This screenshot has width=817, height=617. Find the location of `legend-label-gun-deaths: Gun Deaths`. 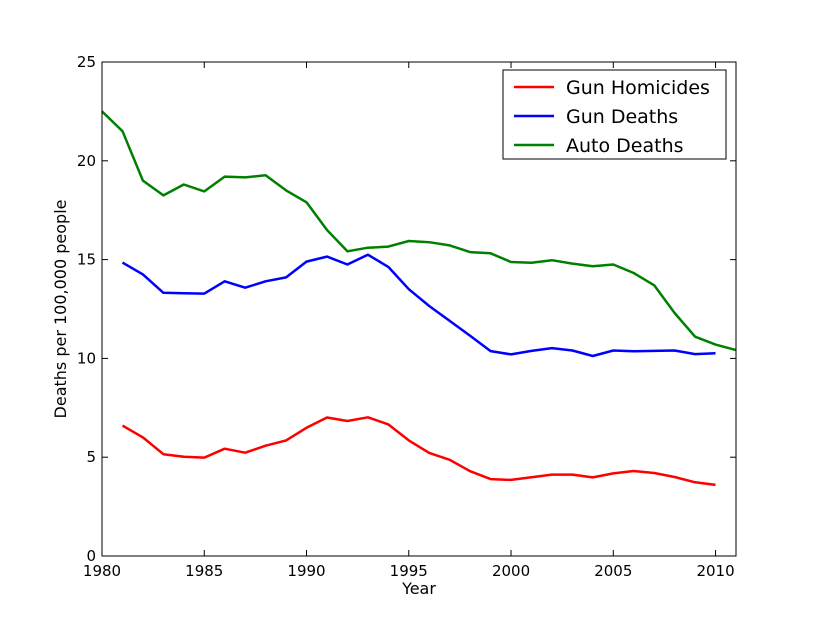

legend-label-gun-deaths: Gun Deaths is located at coordinates (622, 117).